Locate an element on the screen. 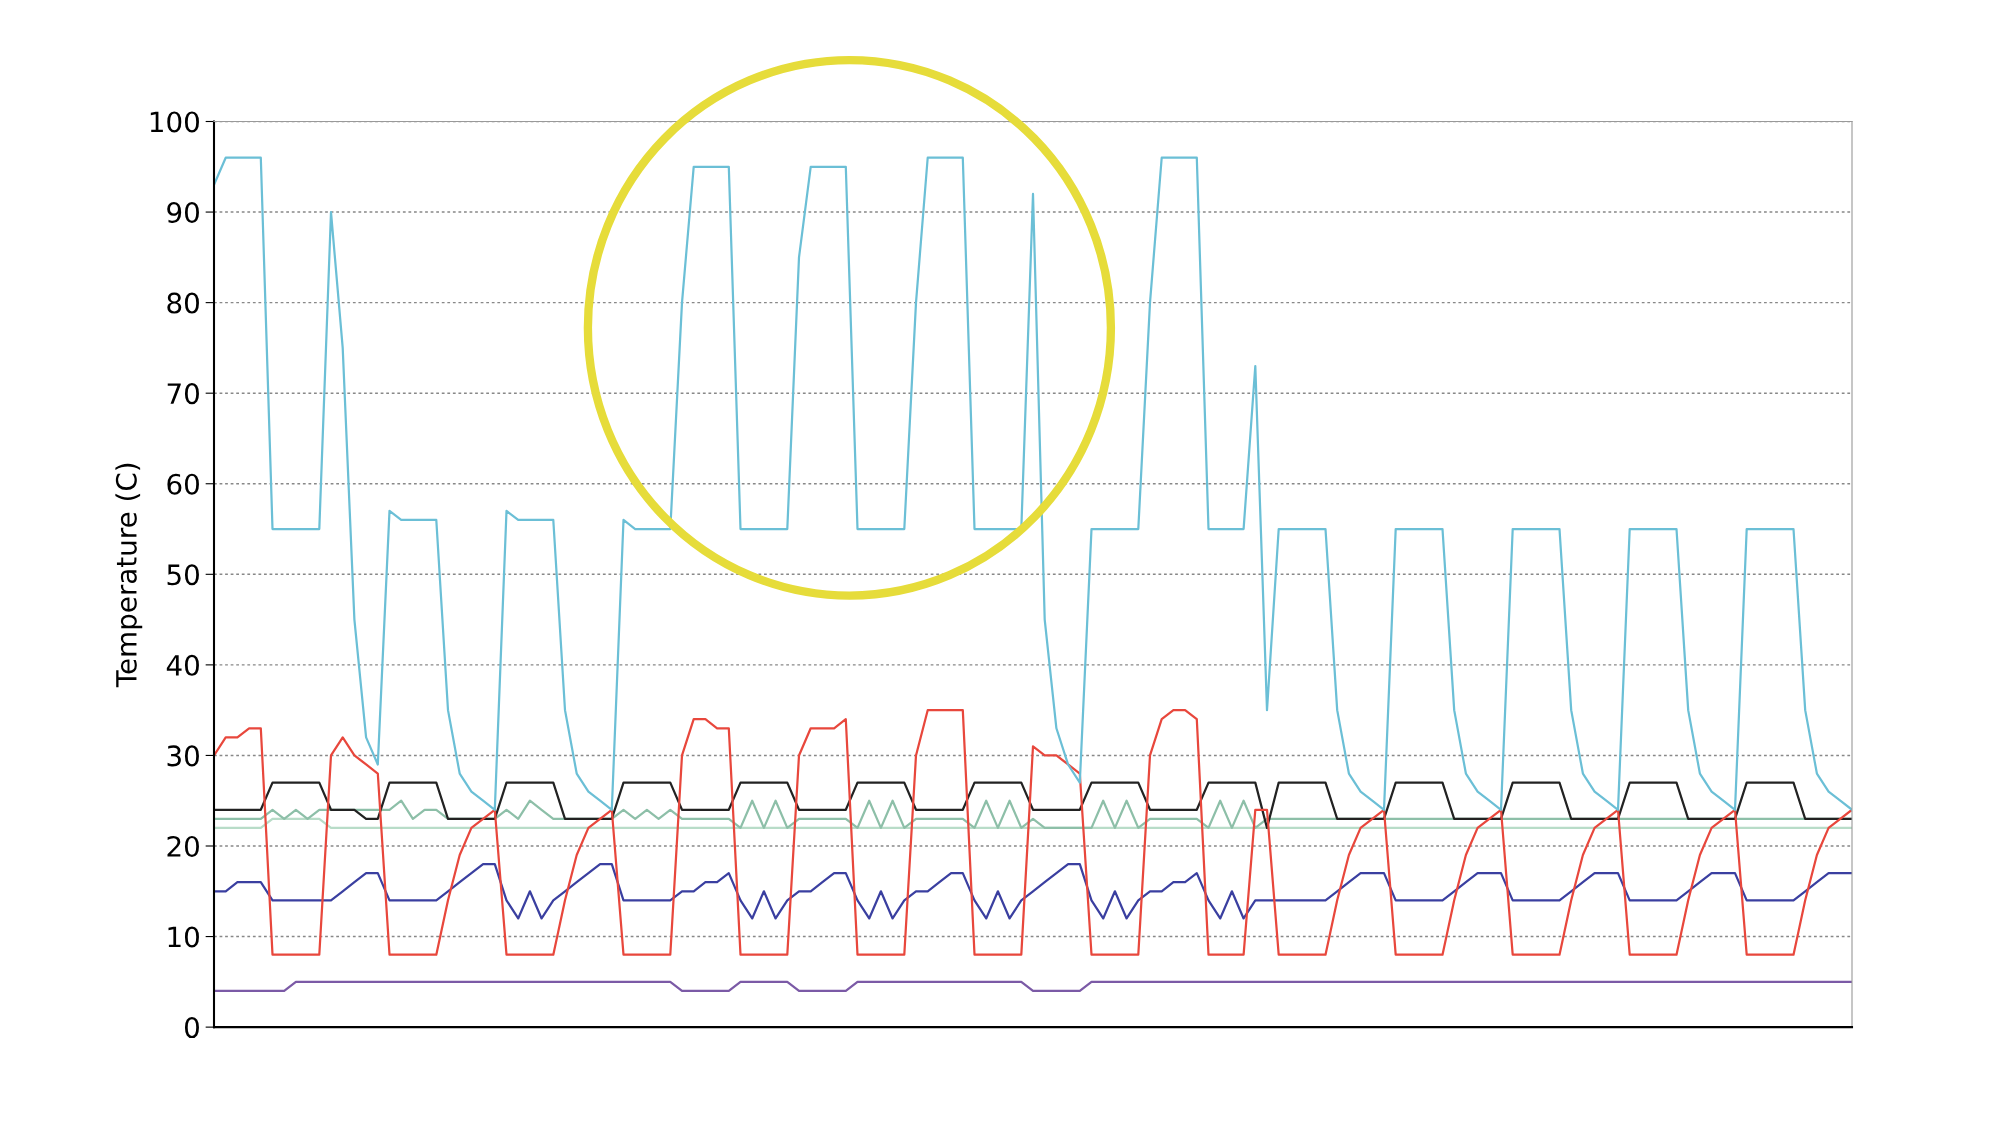 The height and width of the screenshot is (1125, 2000). y-tick-label: 0 is located at coordinates (191, 1028).